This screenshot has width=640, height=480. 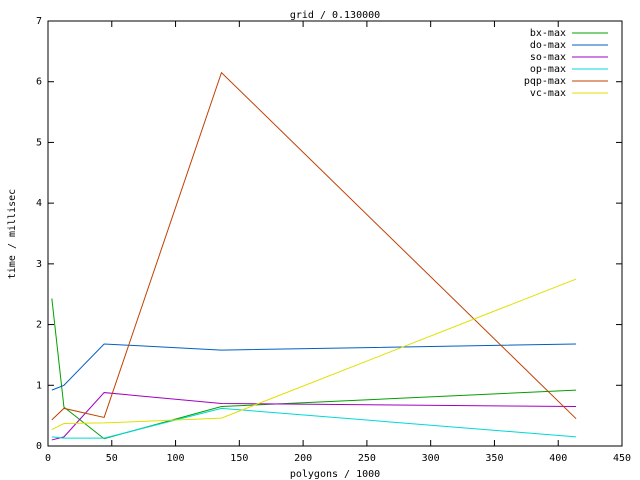 What do you see at coordinates (548, 69) in the screenshot?
I see `legend-label: op-max` at bounding box center [548, 69].